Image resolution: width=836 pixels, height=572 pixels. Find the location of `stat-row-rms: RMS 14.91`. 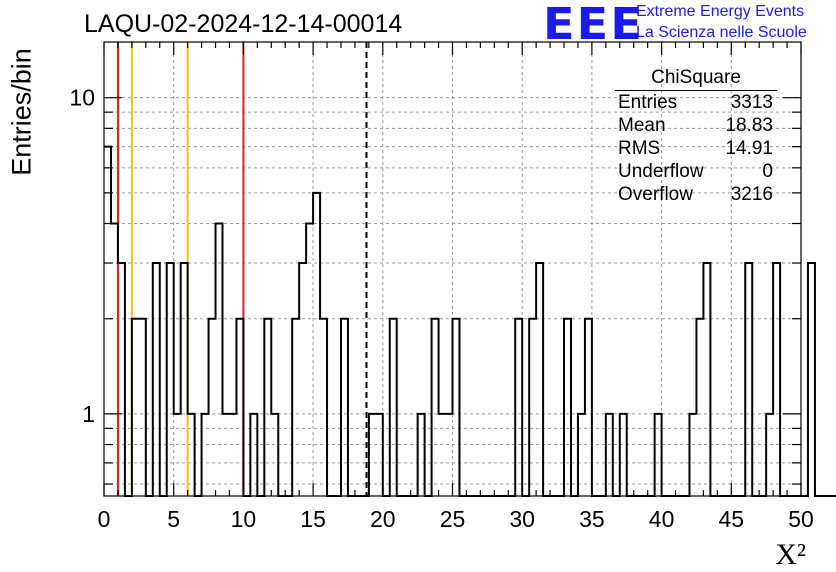

stat-row-rms: RMS 14.91 is located at coordinates (691, 148).